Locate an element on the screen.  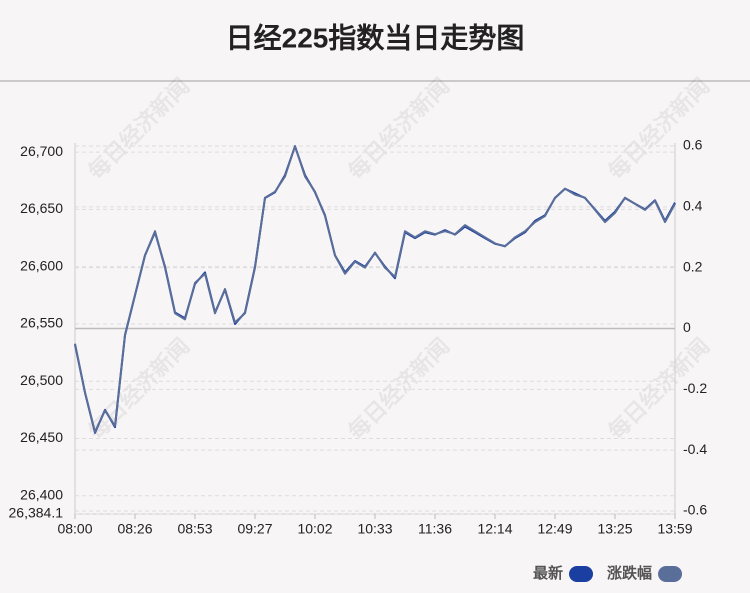
x-tick-label: 08:26 is located at coordinates (134, 529).